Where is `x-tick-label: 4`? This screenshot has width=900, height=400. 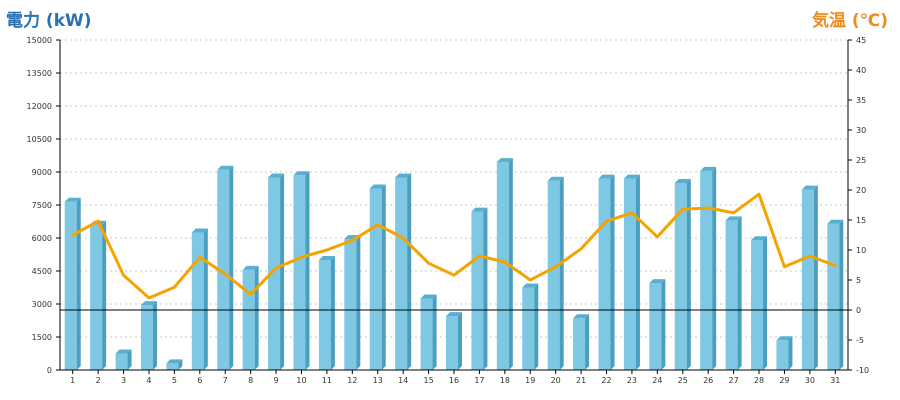
x-tick-label: 4 is located at coordinates (148, 380).